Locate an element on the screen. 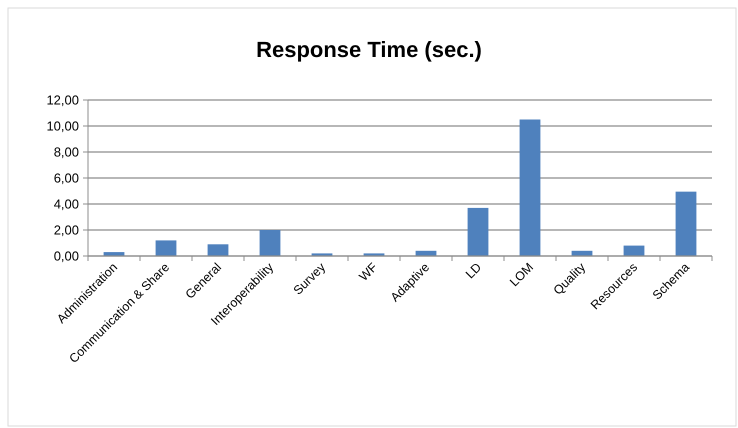 This screenshot has width=738, height=428. x-tick-label: LD is located at coordinates (473, 271).